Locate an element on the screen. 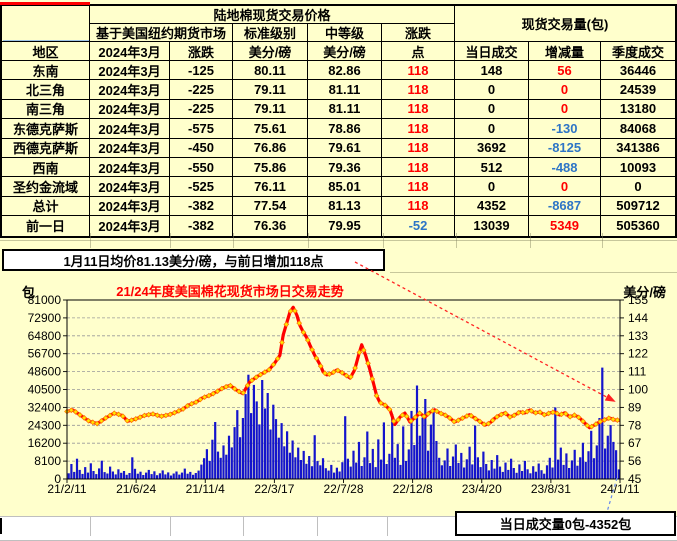 The height and width of the screenshot is (541, 677). cell-std: 76.86 is located at coordinates (270, 148).